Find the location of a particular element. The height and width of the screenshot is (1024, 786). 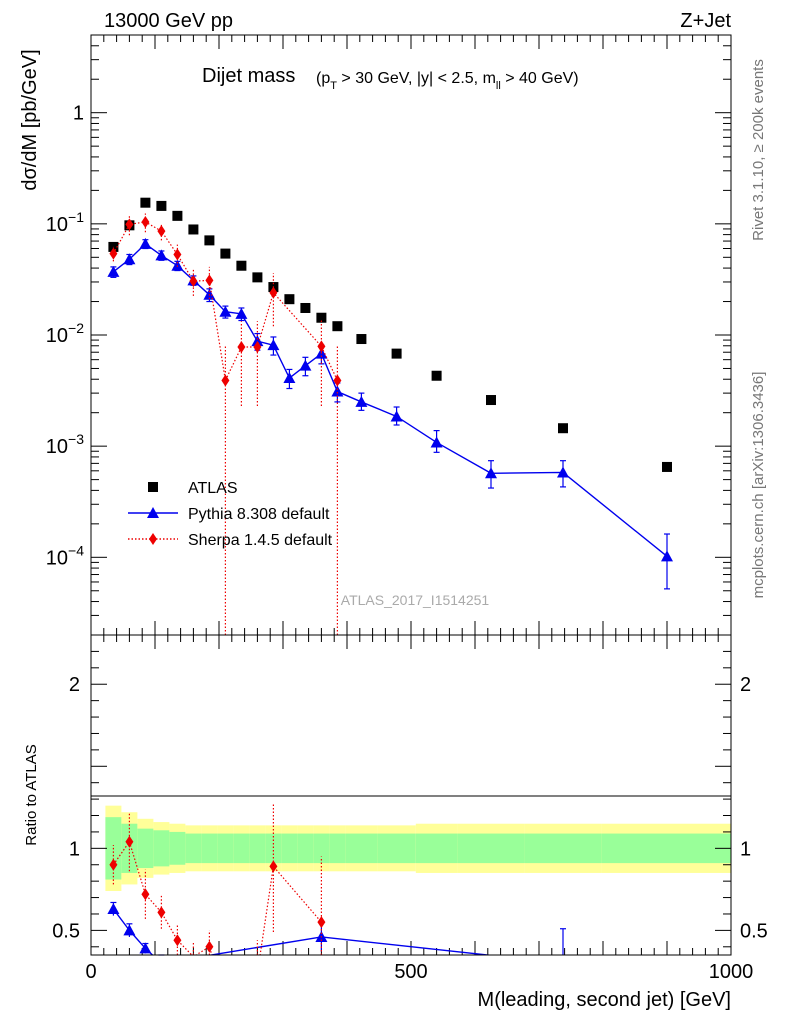

legend-entry: ATLAS is located at coordinates (193, 488).